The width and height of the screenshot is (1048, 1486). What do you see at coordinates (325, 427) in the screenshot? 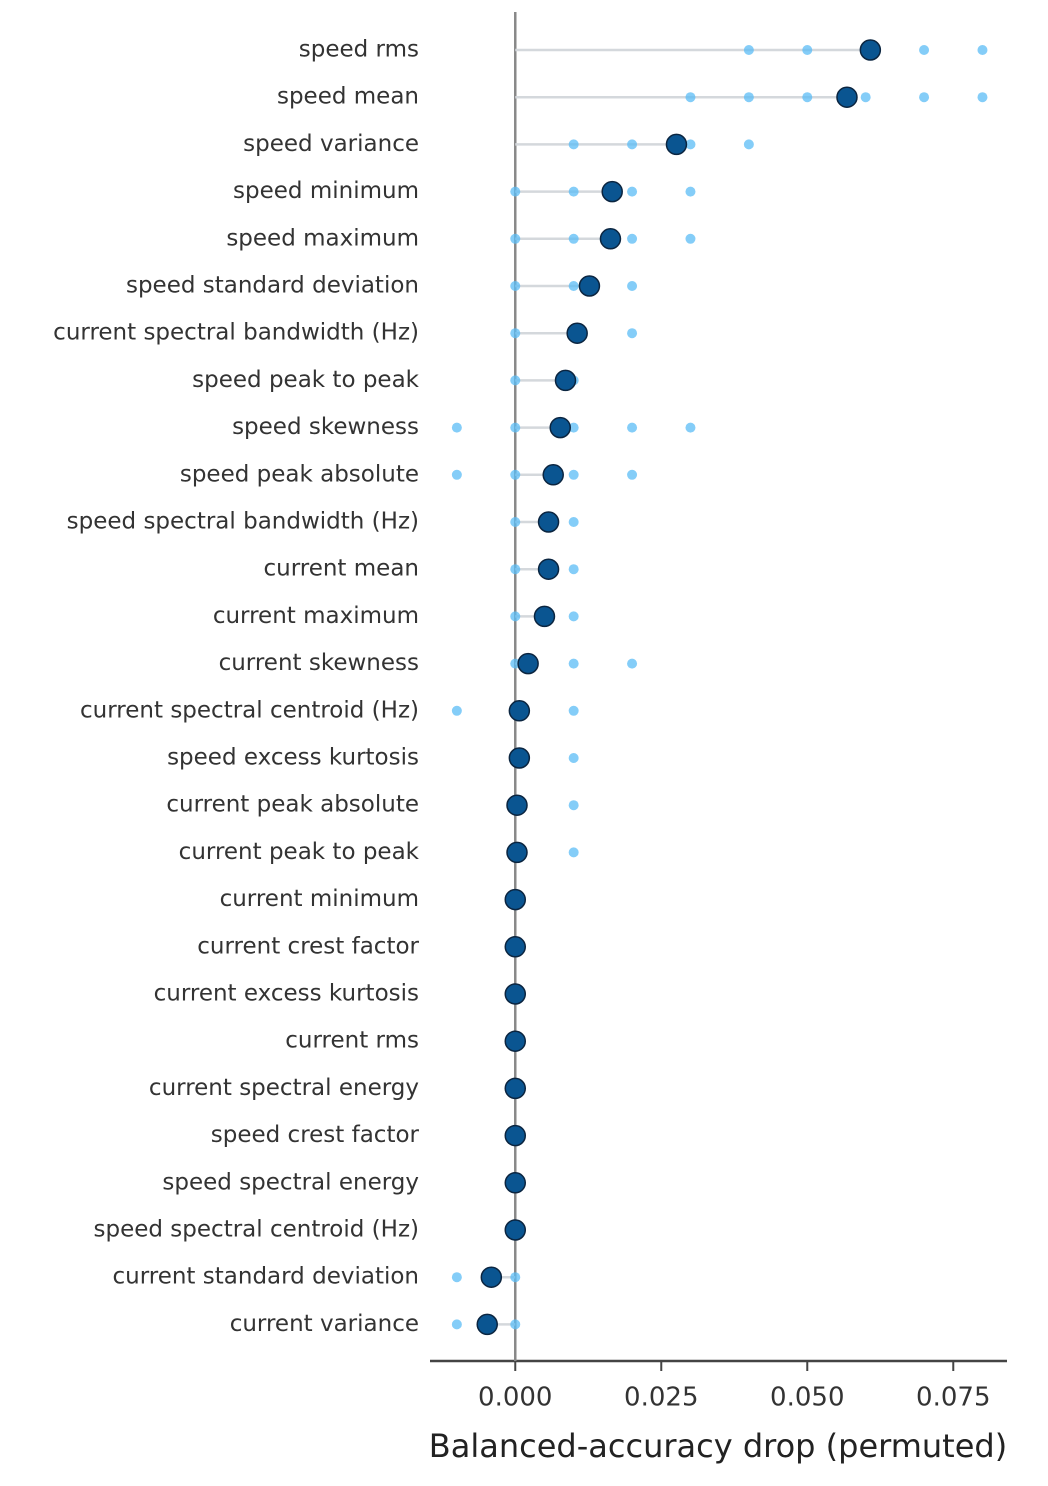
I see `y-tick-label: speed skewness` at bounding box center [325, 427].